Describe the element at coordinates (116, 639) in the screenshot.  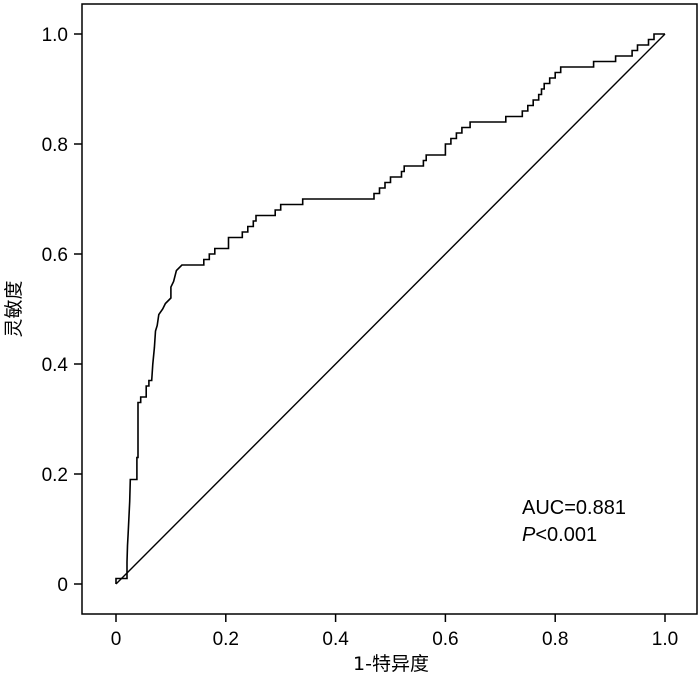
I see `x-tick-label: 0` at that location.